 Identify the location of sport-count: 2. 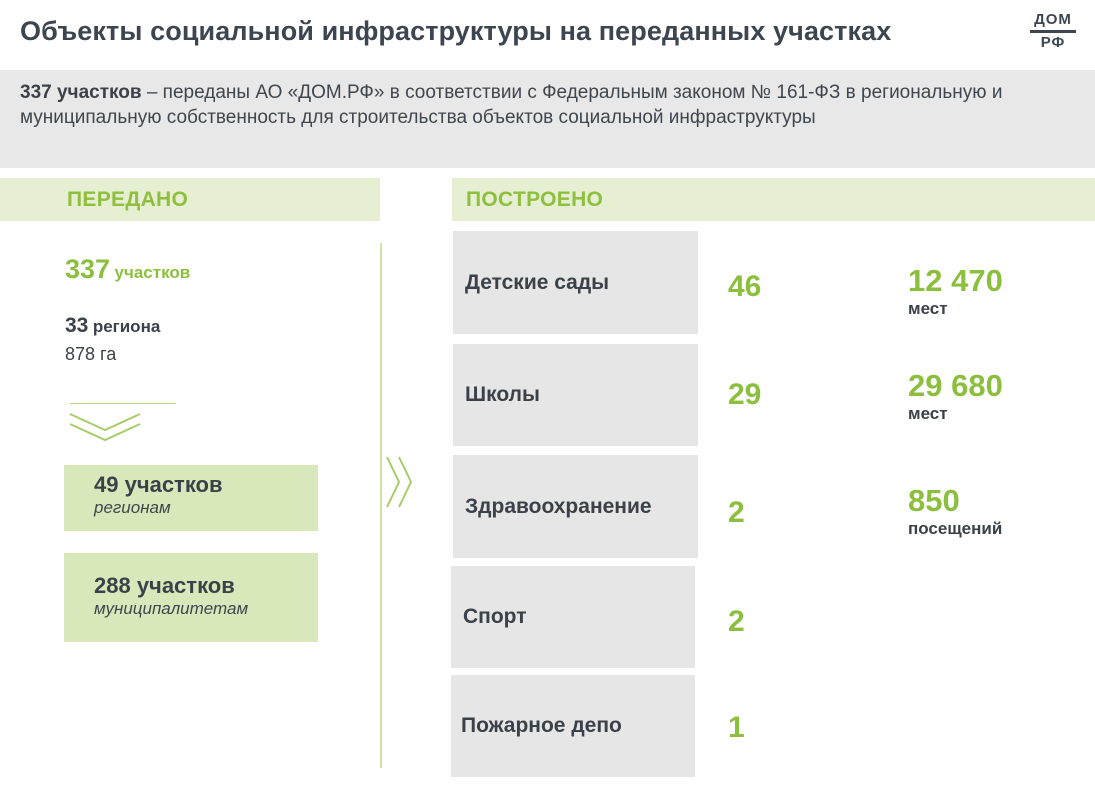
(736, 621).